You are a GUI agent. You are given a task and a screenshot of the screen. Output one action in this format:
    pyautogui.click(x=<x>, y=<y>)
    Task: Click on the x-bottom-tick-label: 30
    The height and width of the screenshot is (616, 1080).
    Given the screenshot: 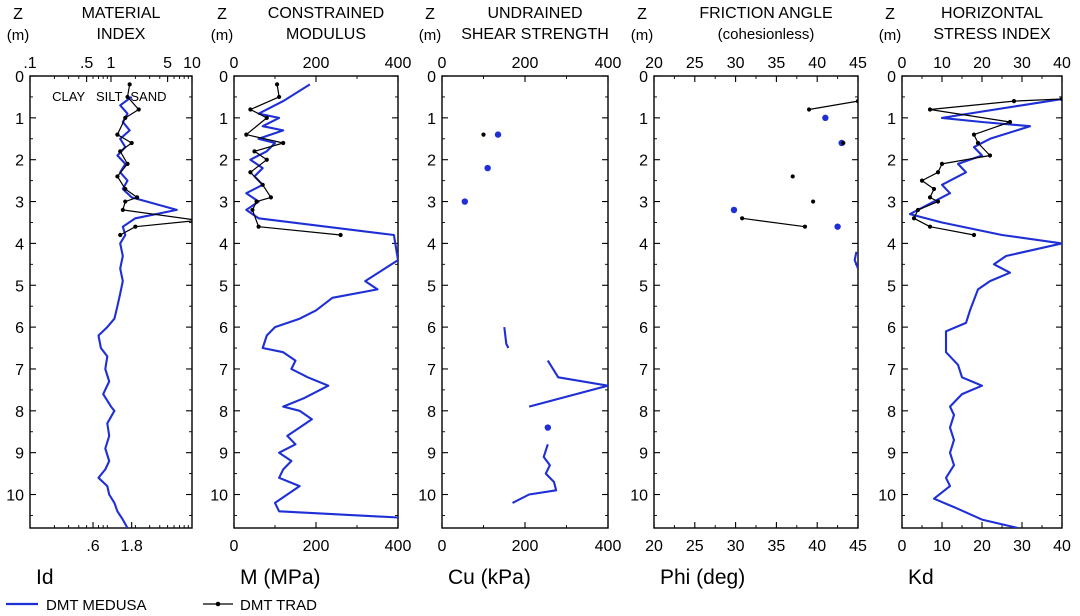 What is the action you would take?
    pyautogui.click(x=736, y=546)
    